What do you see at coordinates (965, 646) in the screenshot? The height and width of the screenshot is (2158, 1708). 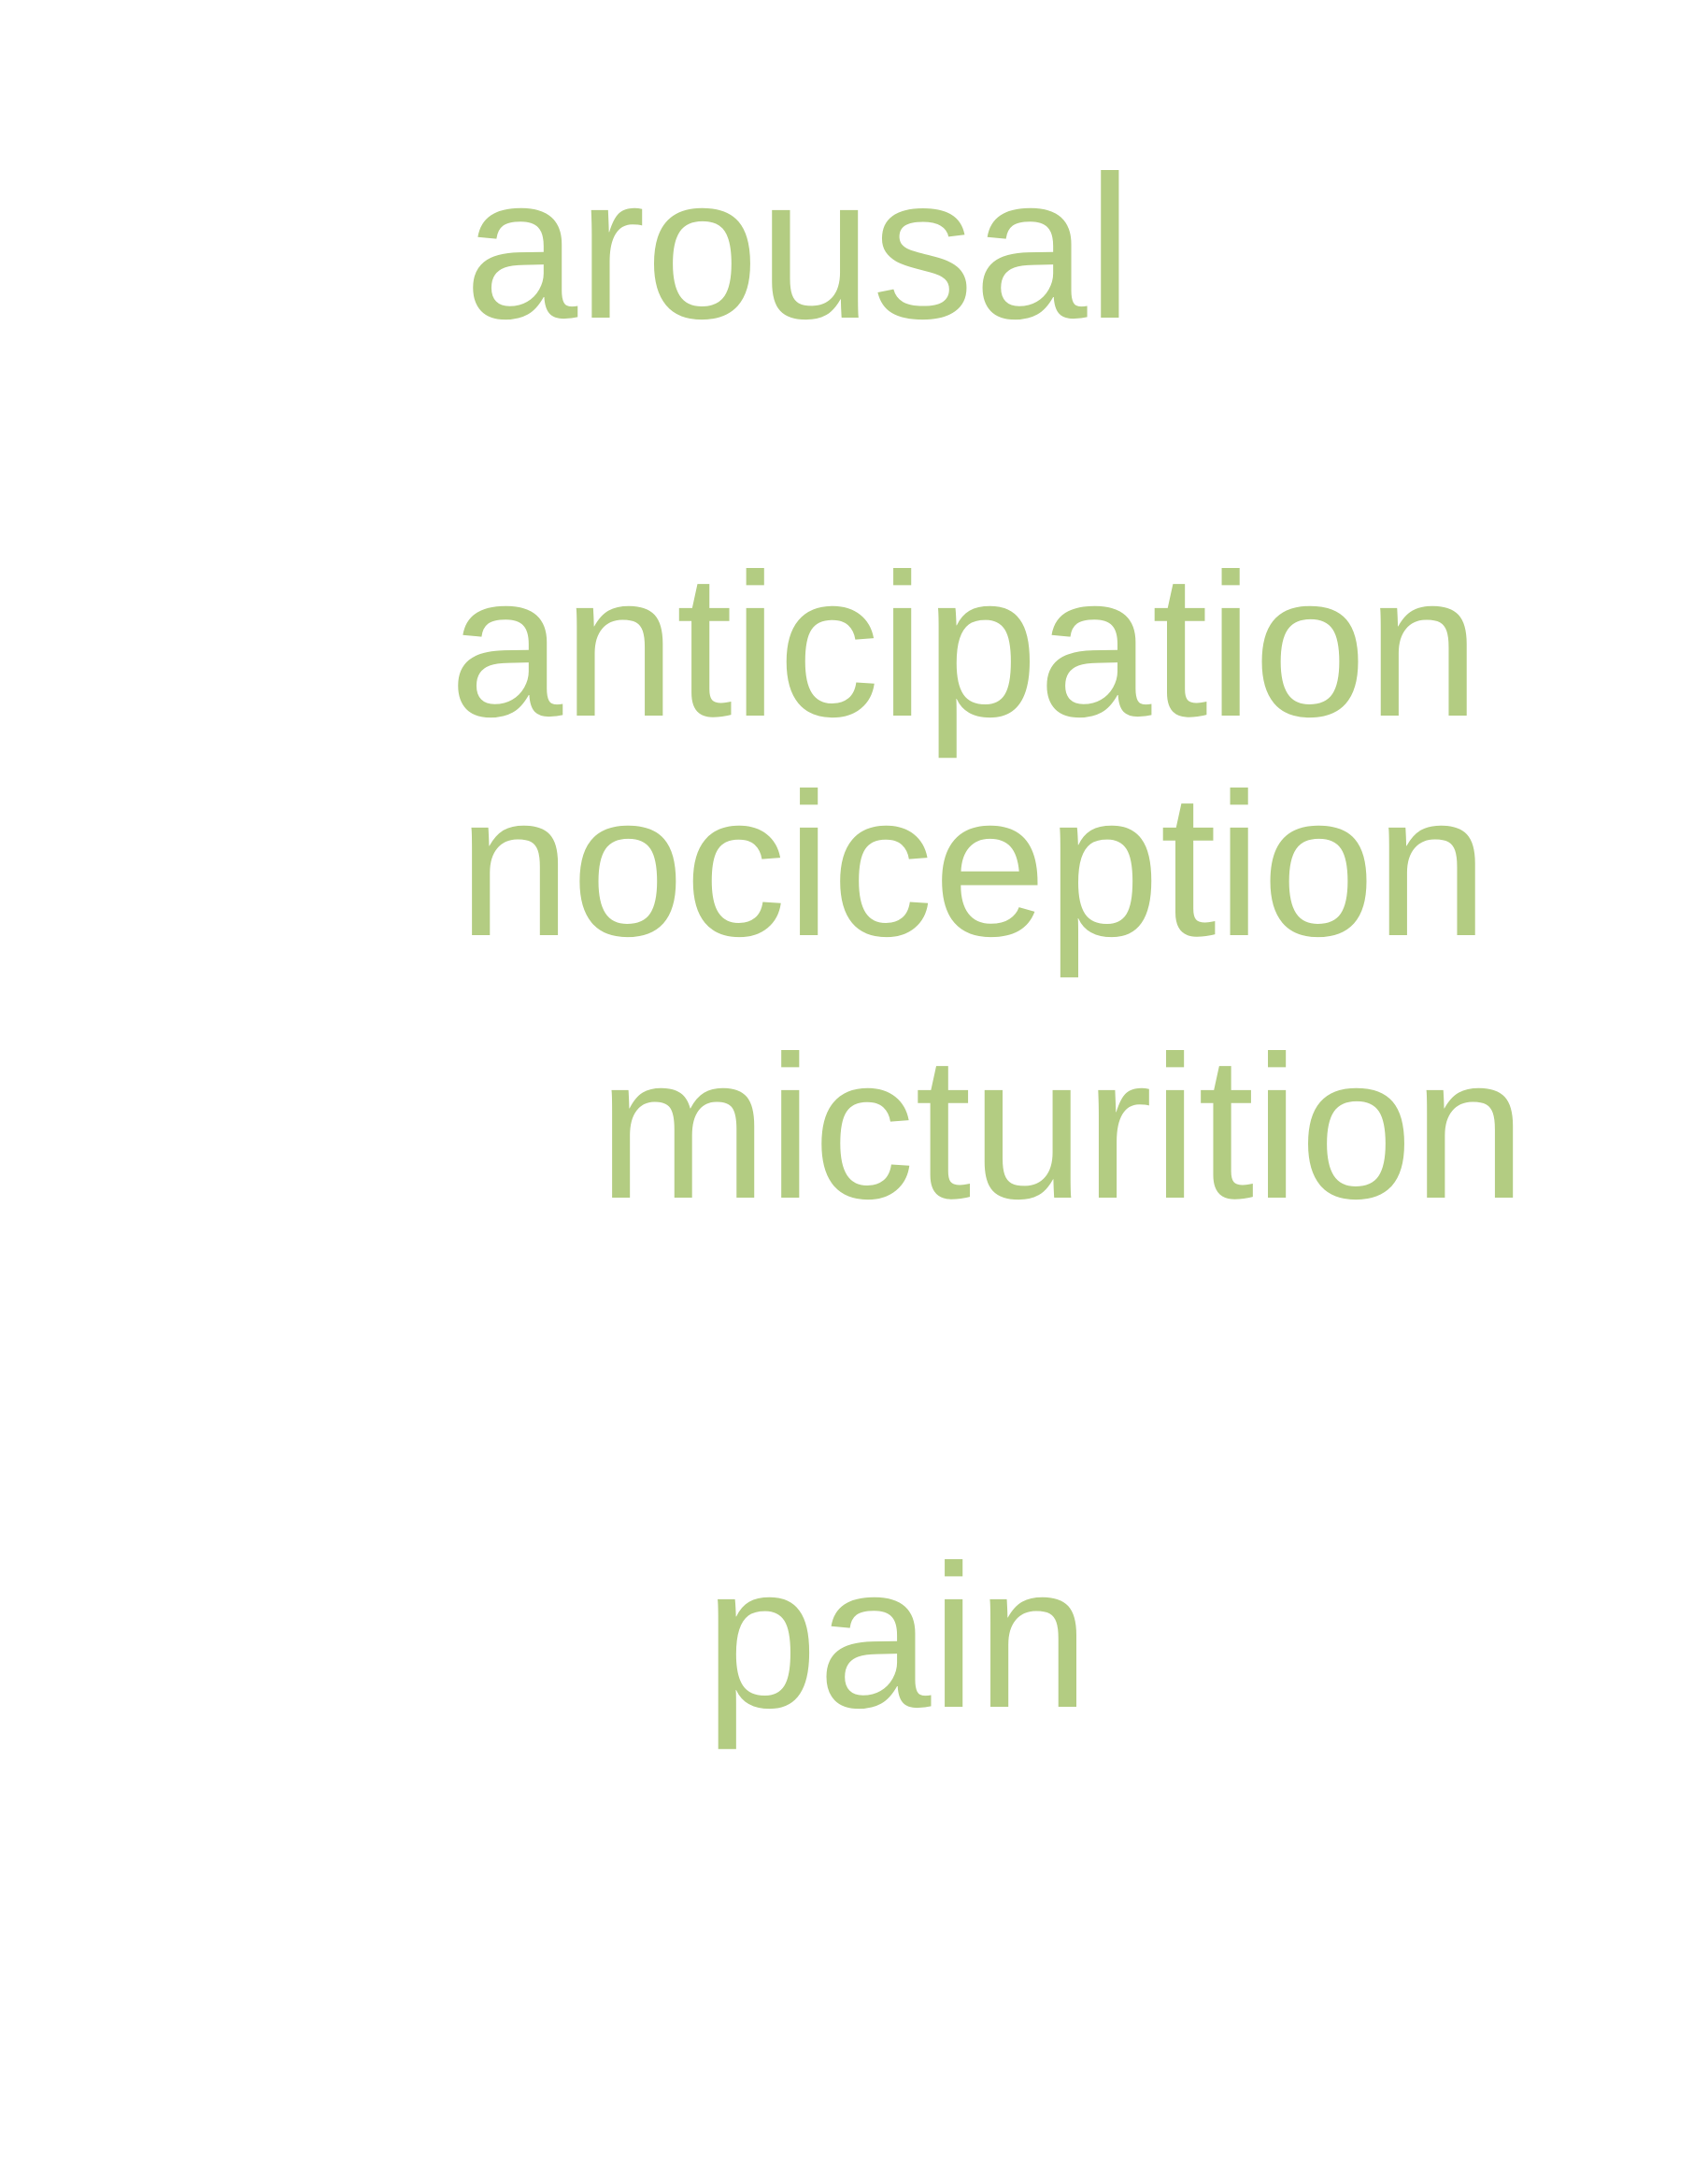 I see `word-anticipation: anticipation` at bounding box center [965, 646].